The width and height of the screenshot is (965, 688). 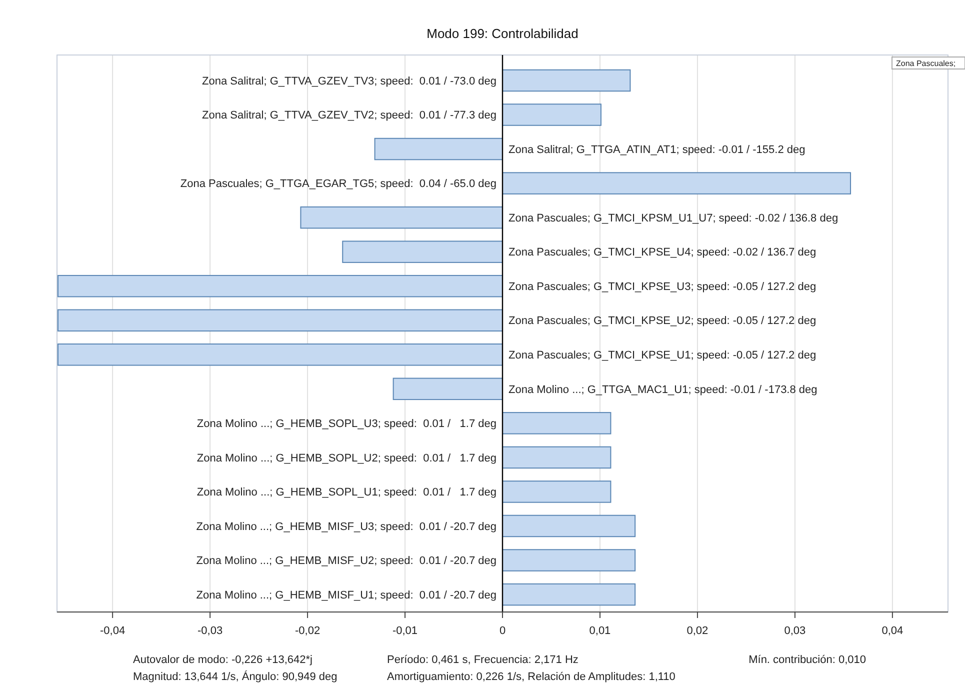 What do you see at coordinates (113, 631) in the screenshot?
I see `x-tick-label: -0,04` at bounding box center [113, 631].